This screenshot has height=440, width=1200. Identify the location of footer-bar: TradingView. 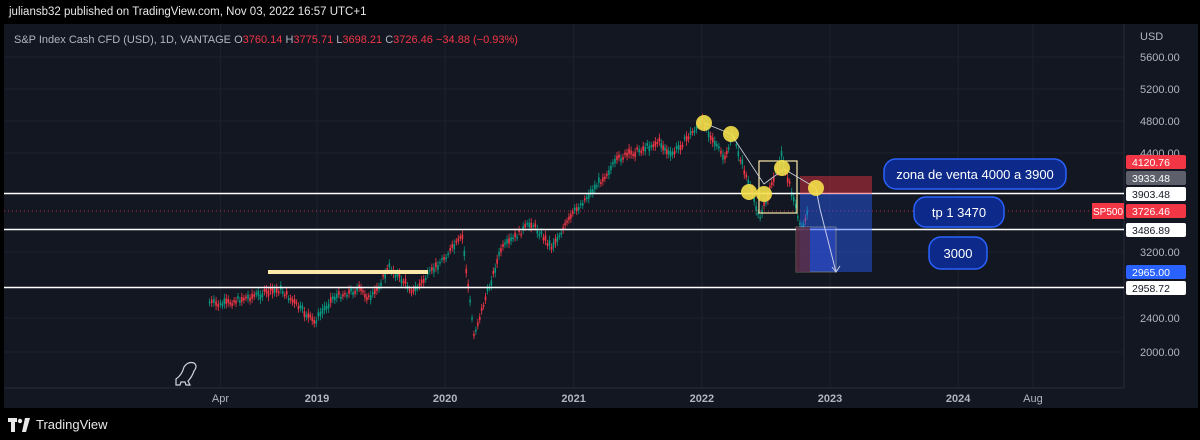
(600, 424).